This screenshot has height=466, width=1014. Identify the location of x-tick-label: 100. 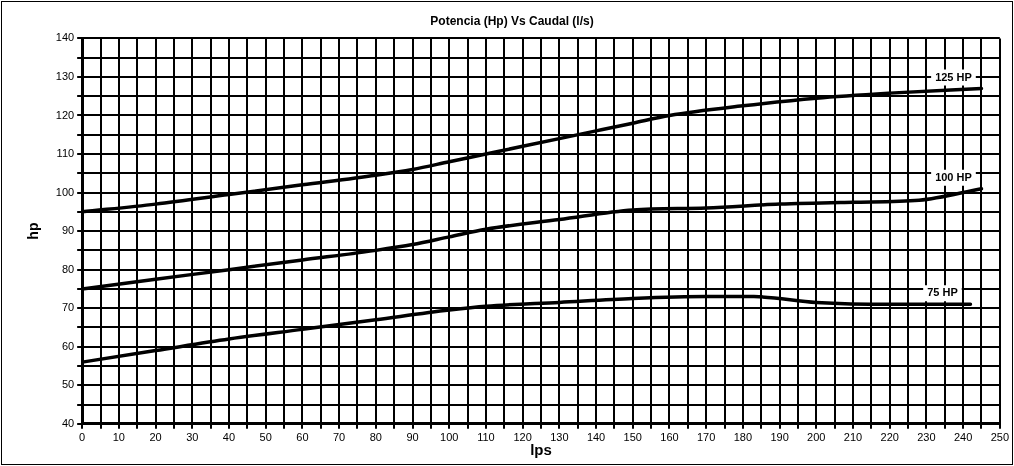
(449, 437).